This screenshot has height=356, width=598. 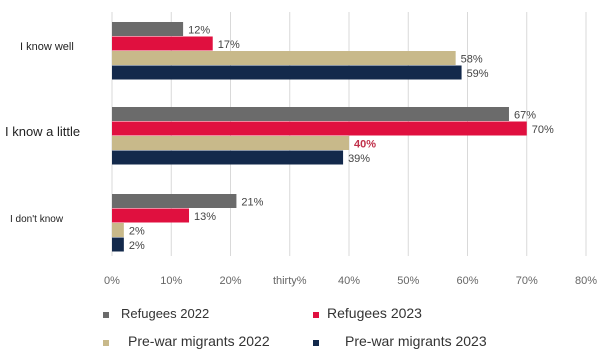 I want to click on category-label: I don't know, so click(x=37, y=219).